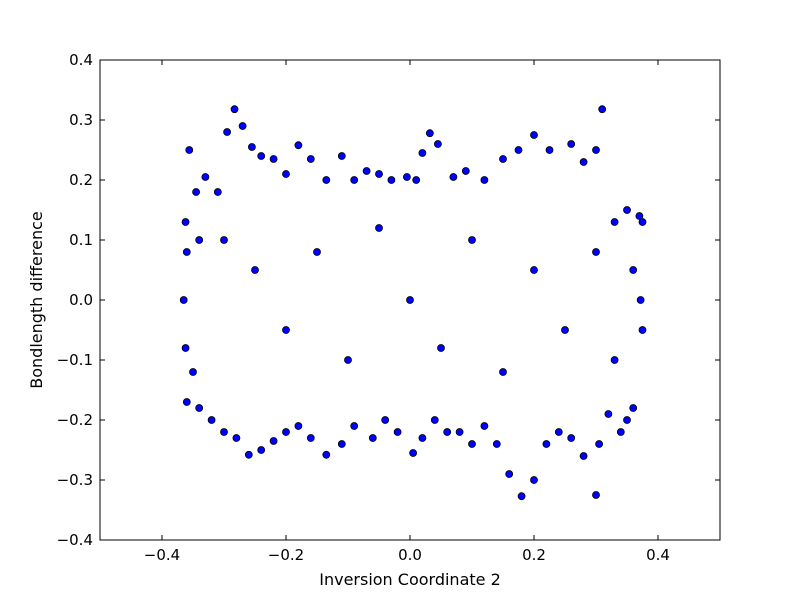  Describe the element at coordinates (36, 299) in the screenshot. I see `y-axis-label: Bondlength difference` at that location.